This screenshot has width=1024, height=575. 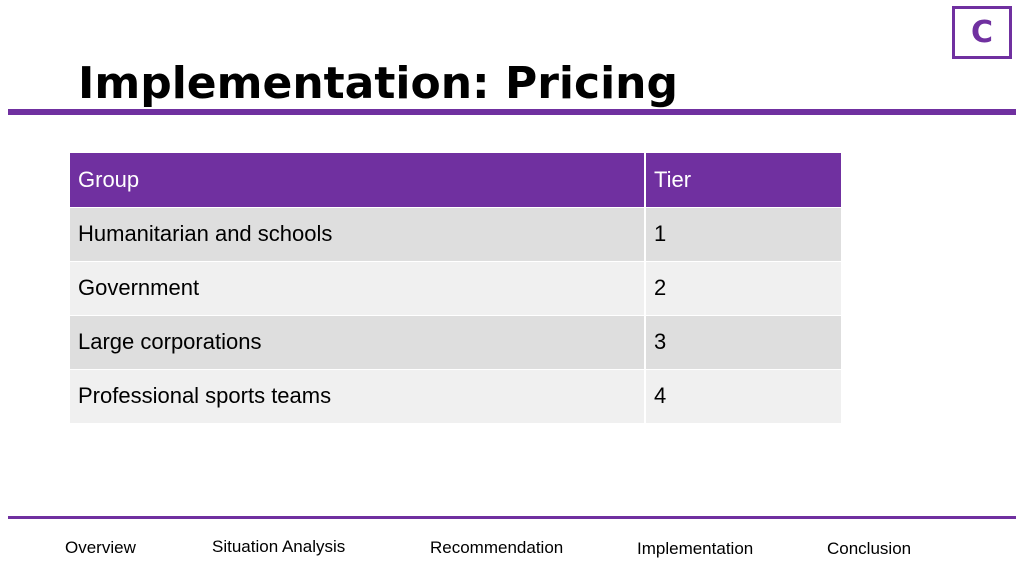 I want to click on nav-link-implementation: Implementation, so click(x=695, y=548).